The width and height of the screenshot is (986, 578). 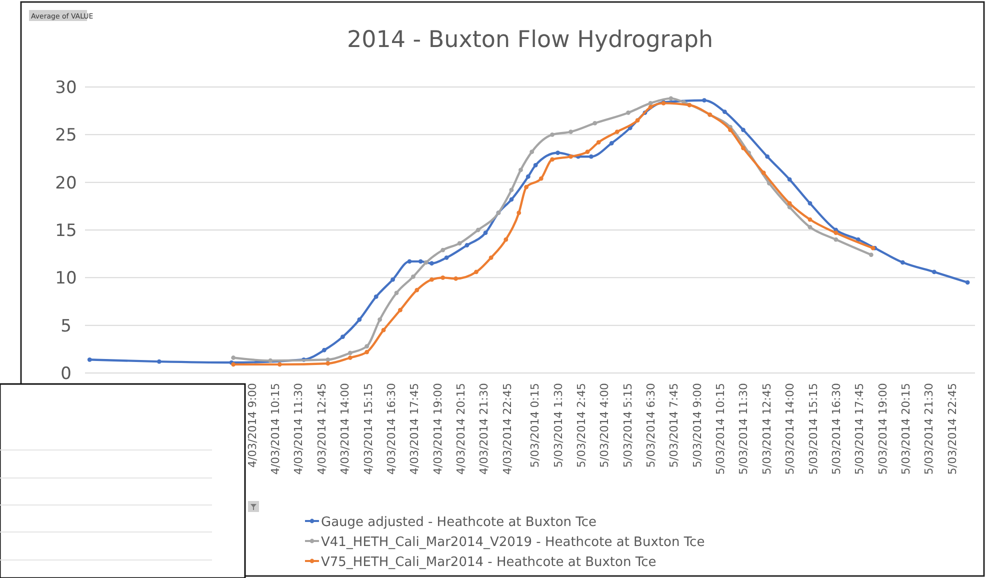 What do you see at coordinates (651, 425) in the screenshot?
I see `x-tick-label: 5/03/2014 6:30` at bounding box center [651, 425].